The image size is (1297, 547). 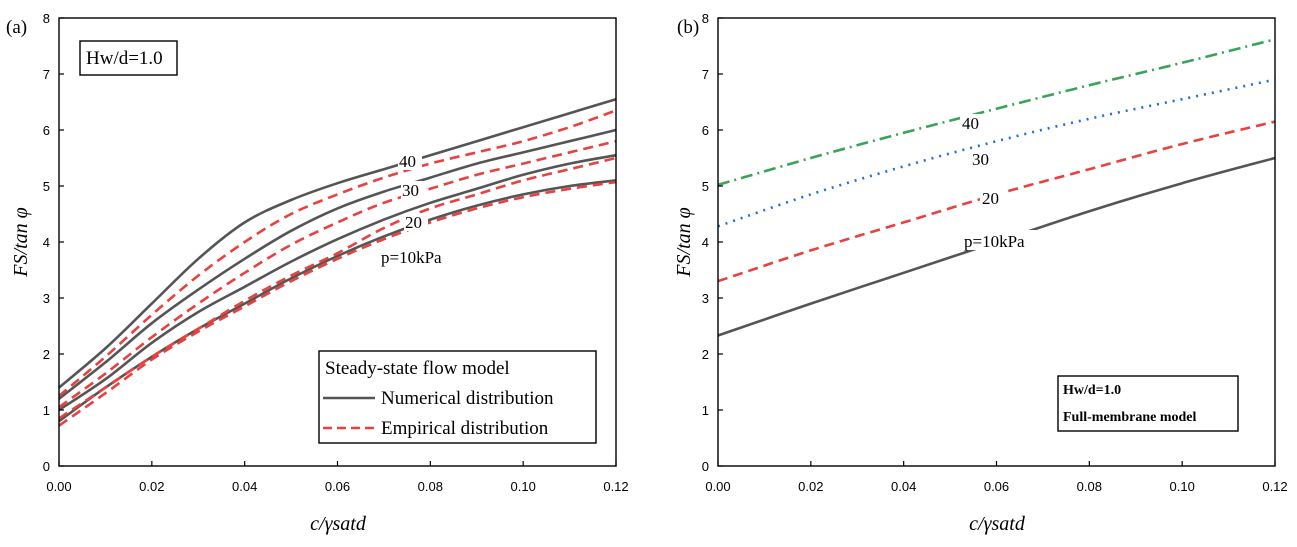 I want to click on panel-a-label-40: 40, so click(x=407, y=161).